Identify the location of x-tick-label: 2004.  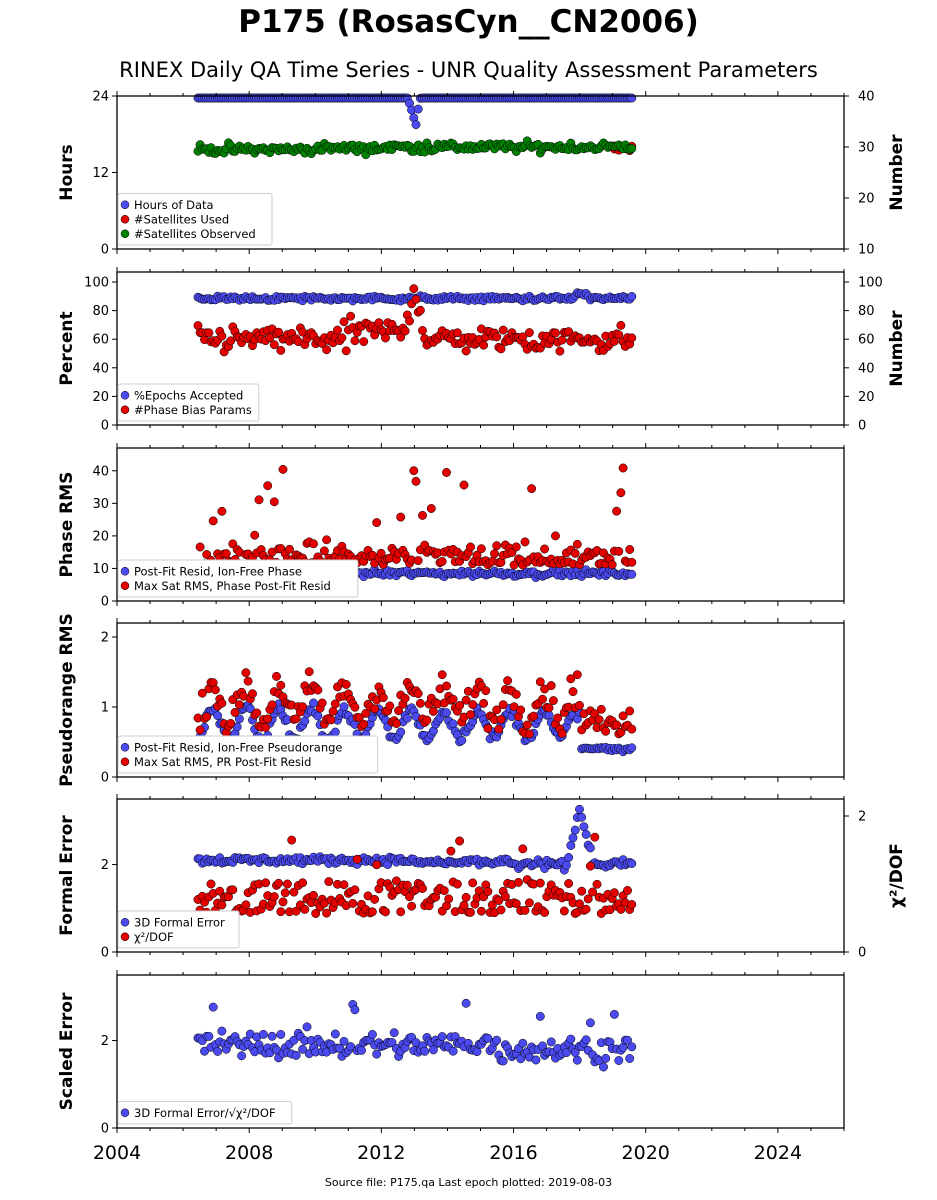
(117, 1153).